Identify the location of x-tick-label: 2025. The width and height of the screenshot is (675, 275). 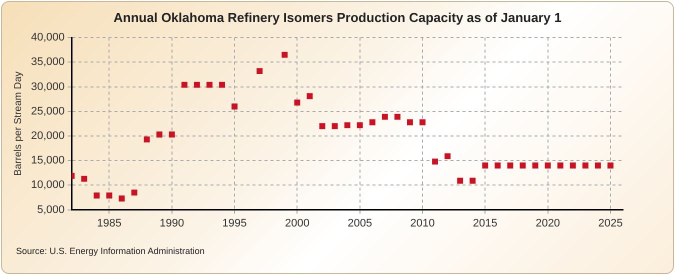
(610, 223).